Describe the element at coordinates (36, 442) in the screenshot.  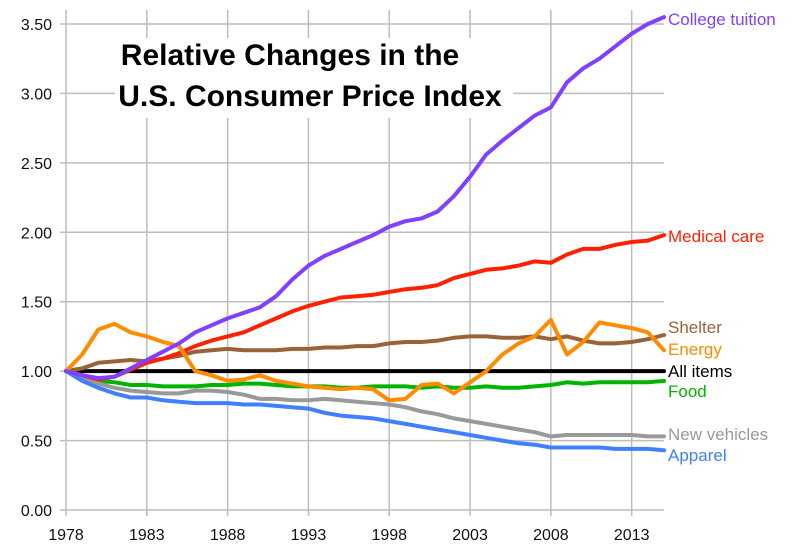
I see `y-tick-label: 0.50` at that location.